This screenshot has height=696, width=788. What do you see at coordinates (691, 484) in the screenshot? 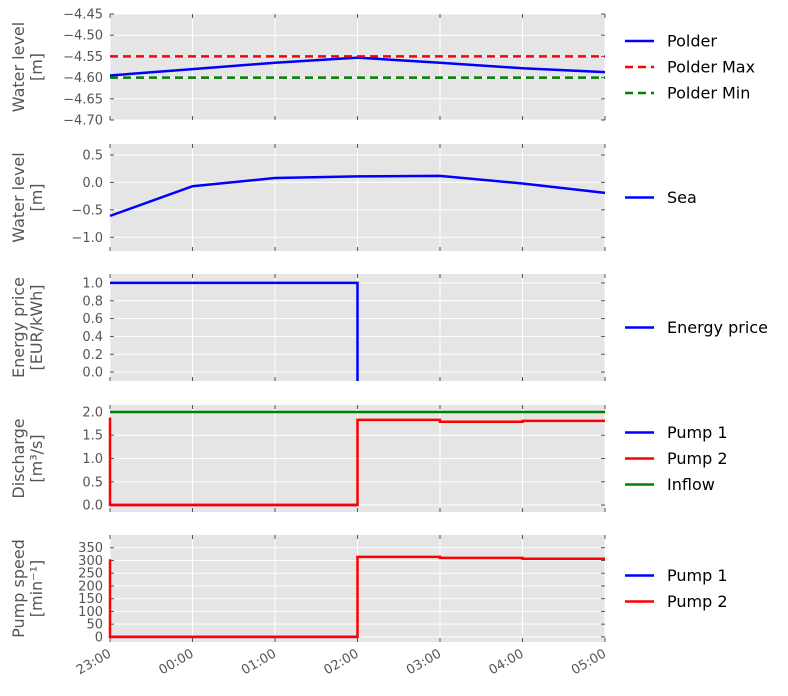
I see `legend-entry: Inflow` at bounding box center [691, 484].